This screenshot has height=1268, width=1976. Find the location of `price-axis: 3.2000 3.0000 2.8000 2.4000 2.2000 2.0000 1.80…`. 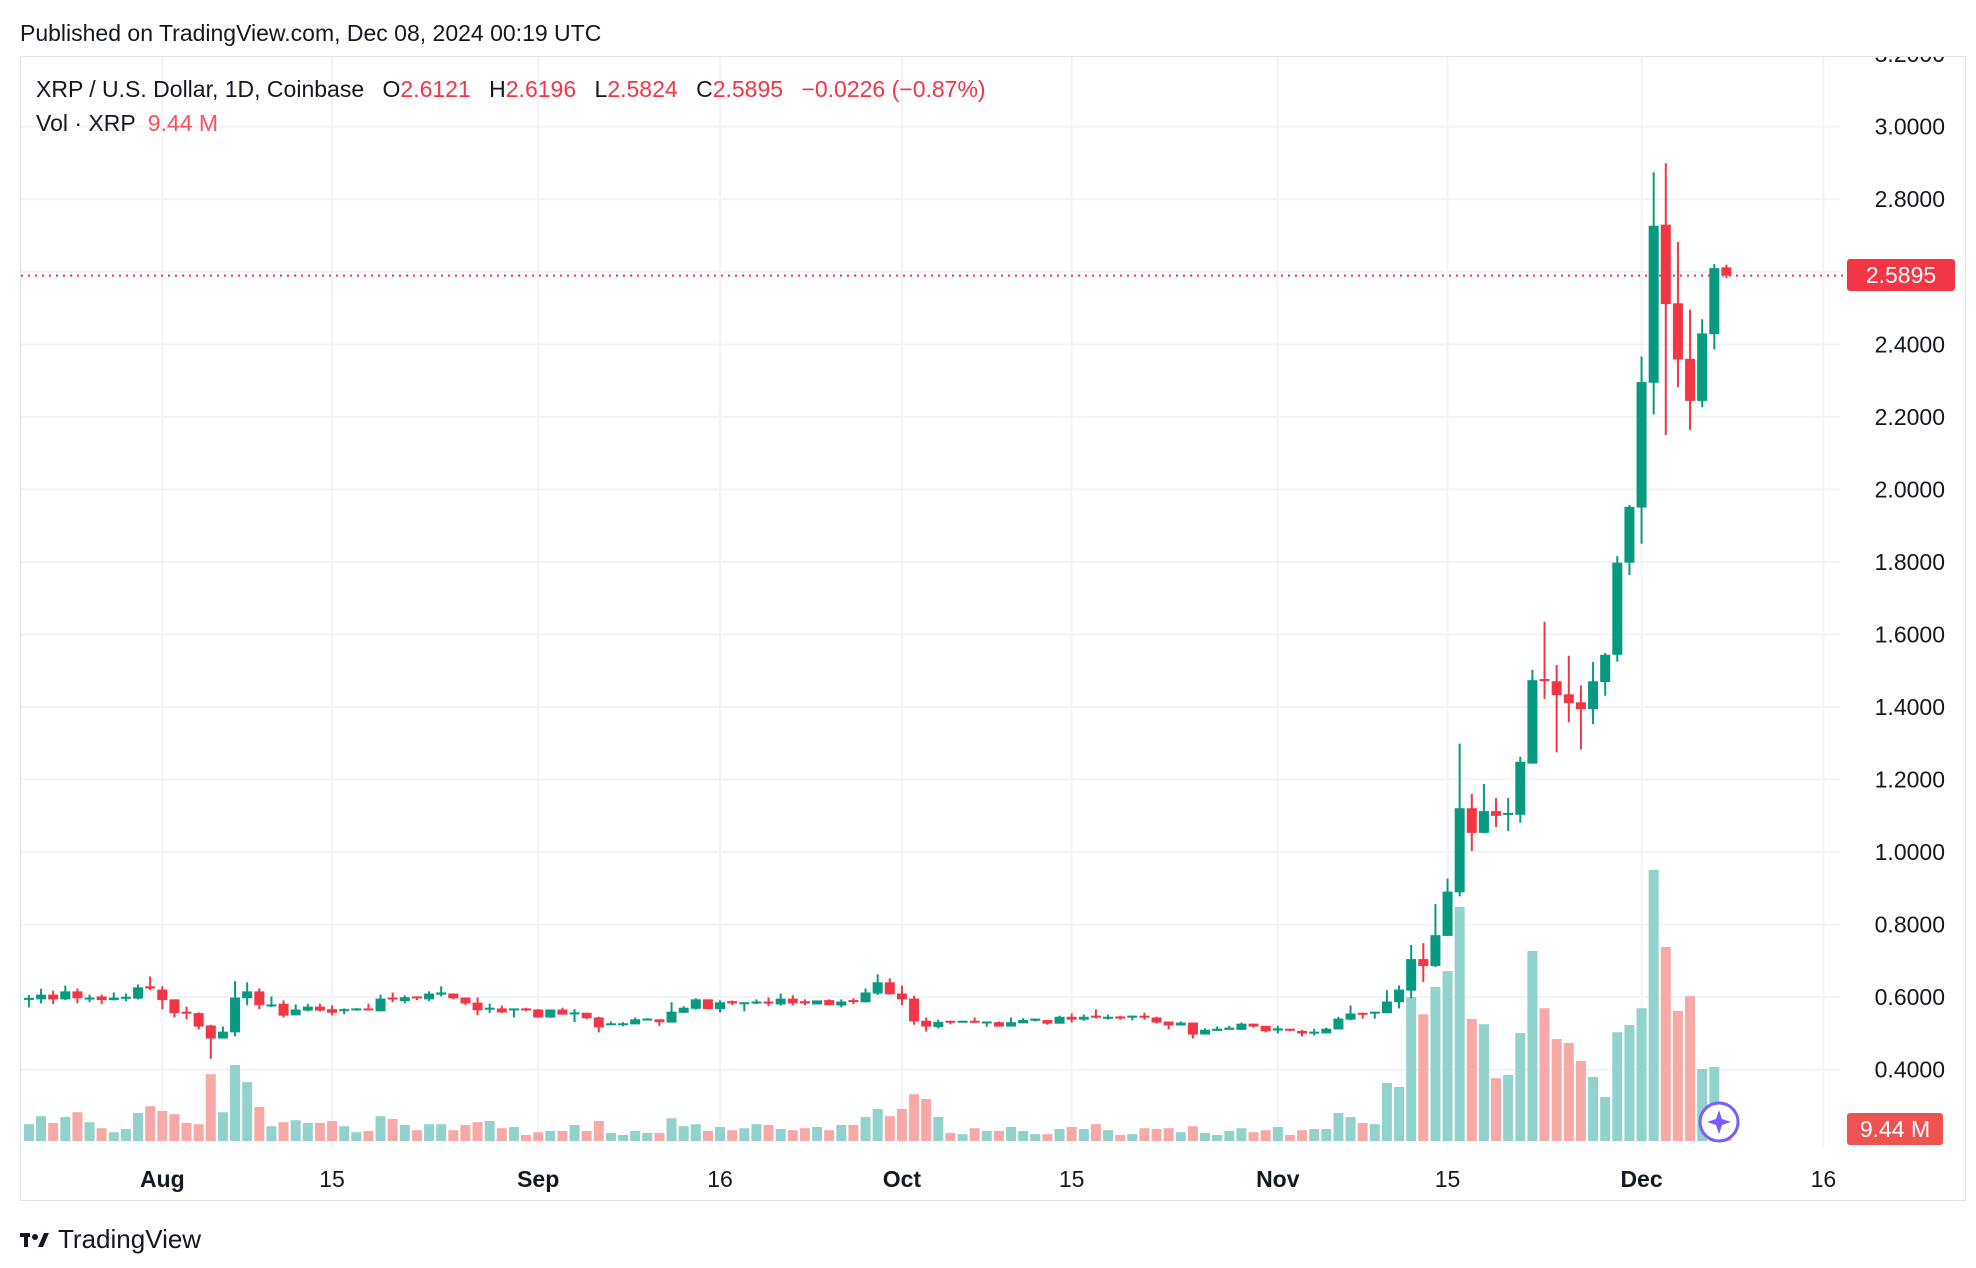

price-axis: 3.2000 3.0000 2.8000 2.4000 2.2000 2.0000 1.80… is located at coordinates (1910, 562).